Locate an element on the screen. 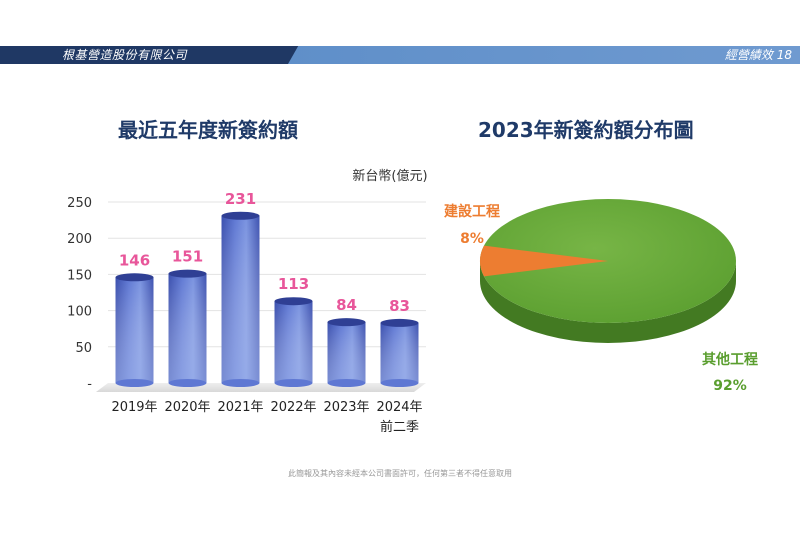  x-tick-label: 2019年 is located at coordinates (134, 407).